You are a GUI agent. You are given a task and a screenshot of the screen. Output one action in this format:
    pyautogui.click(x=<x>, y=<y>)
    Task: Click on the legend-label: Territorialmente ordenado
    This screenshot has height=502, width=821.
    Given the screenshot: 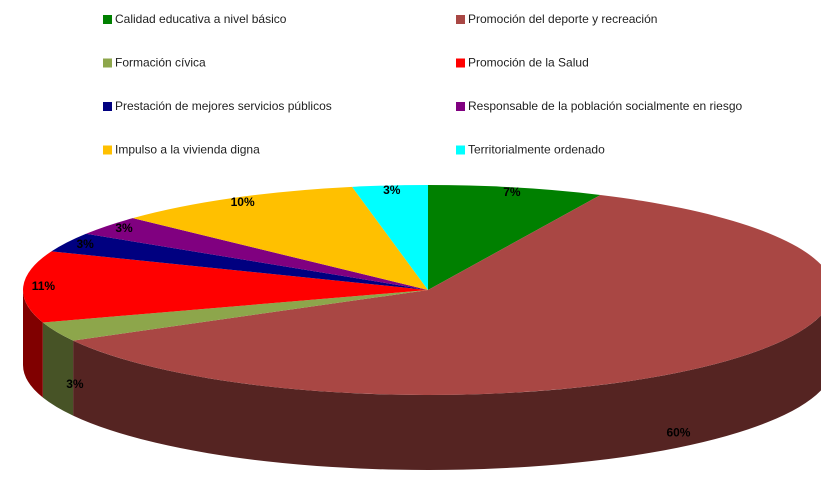 What is the action you would take?
    pyautogui.click(x=536, y=150)
    